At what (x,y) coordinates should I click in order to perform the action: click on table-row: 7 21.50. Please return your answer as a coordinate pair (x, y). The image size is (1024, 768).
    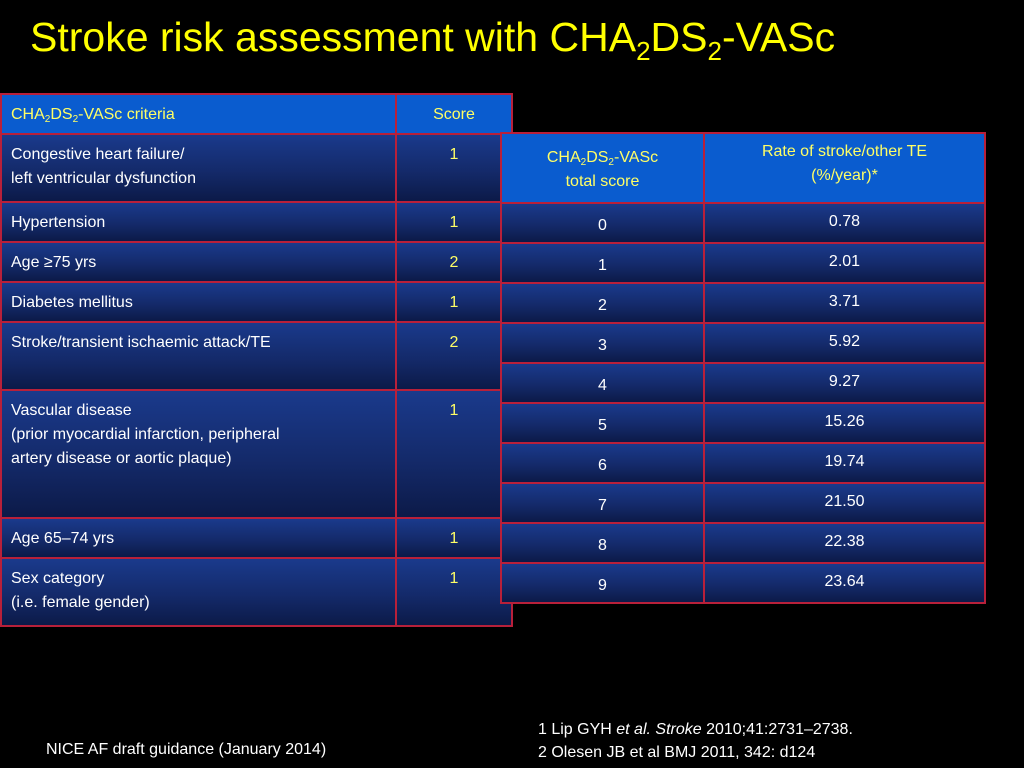
    Looking at the image, I should click on (743, 503).